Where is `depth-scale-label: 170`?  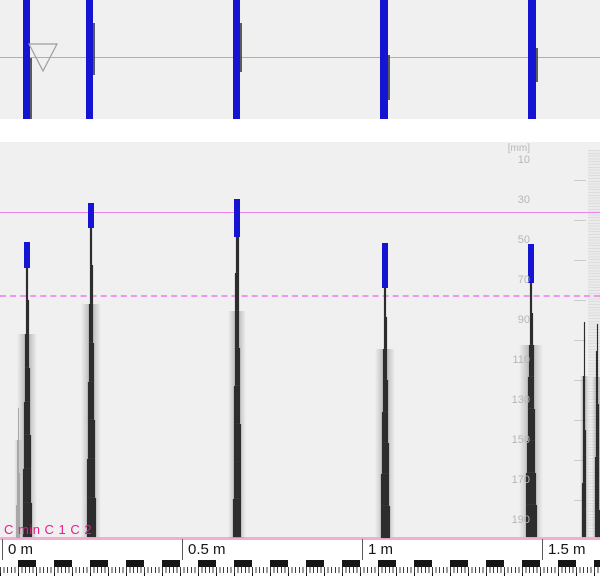
depth-scale-label: 170 is located at coordinates (520, 480).